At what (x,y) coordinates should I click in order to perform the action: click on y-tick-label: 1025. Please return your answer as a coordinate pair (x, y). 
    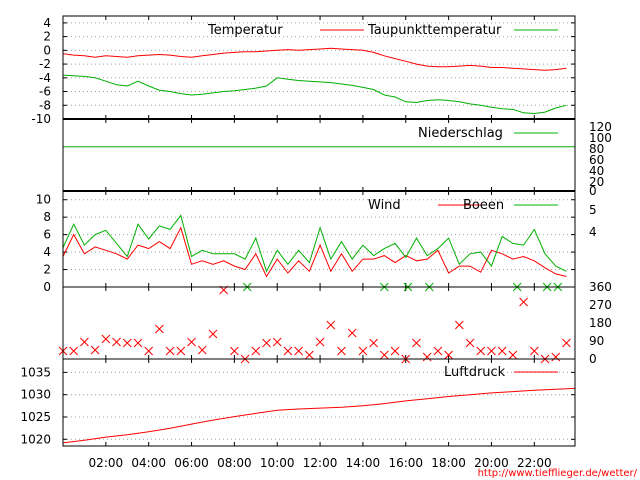
    Looking at the image, I should click on (35, 417).